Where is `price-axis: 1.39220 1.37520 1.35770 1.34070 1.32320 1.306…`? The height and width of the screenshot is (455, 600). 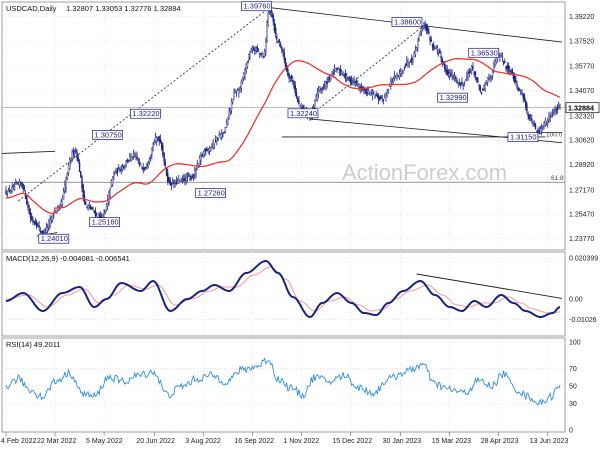
price-axis: 1.39220 1.37520 1.35770 1.34070 1.32320 1.306… is located at coordinates (582, 128).